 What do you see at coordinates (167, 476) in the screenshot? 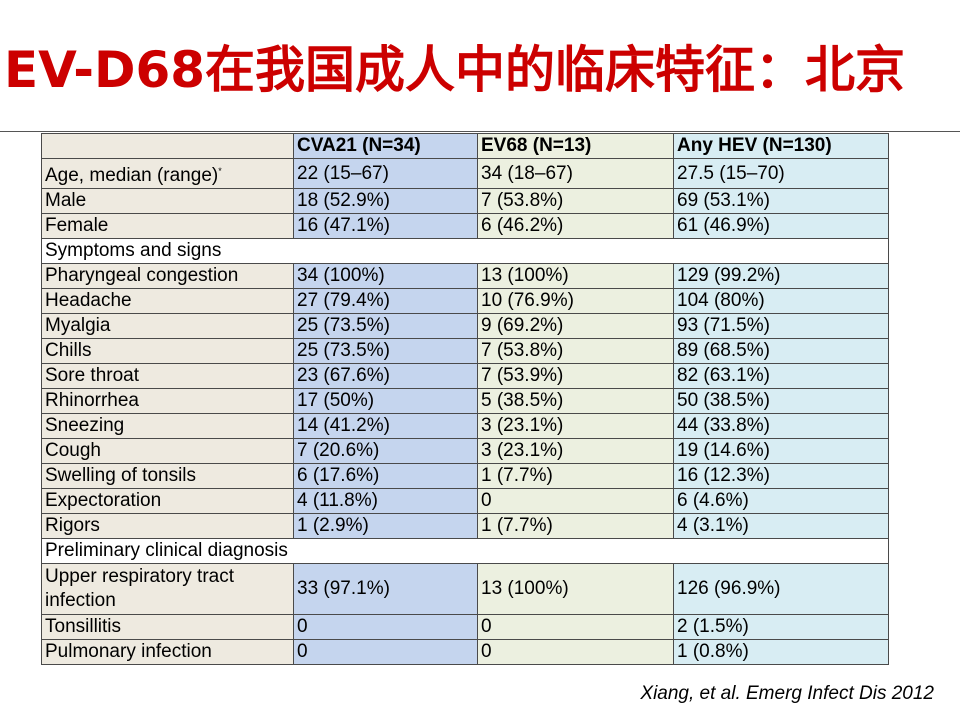
I see `row-label: Swelling of tonsils` at bounding box center [167, 476].